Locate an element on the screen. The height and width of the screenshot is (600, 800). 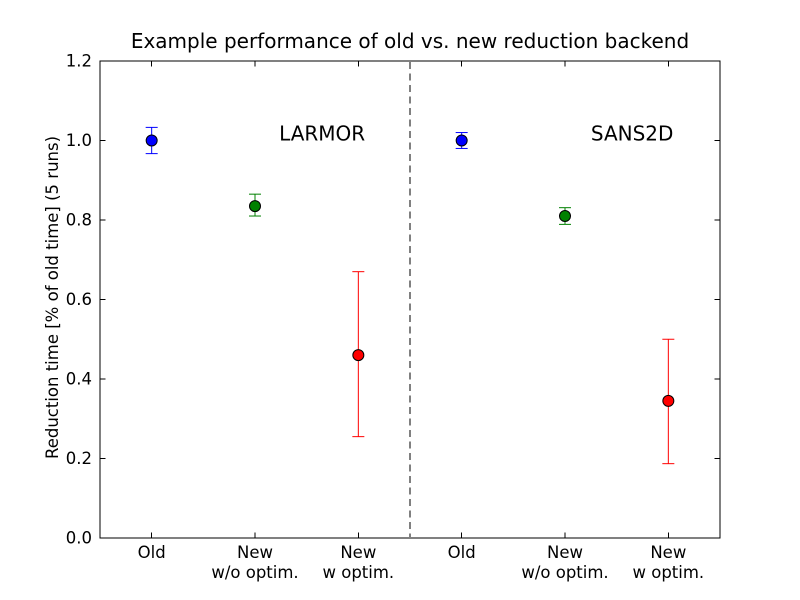
y-tick-label: 0.0 is located at coordinates (79, 538).